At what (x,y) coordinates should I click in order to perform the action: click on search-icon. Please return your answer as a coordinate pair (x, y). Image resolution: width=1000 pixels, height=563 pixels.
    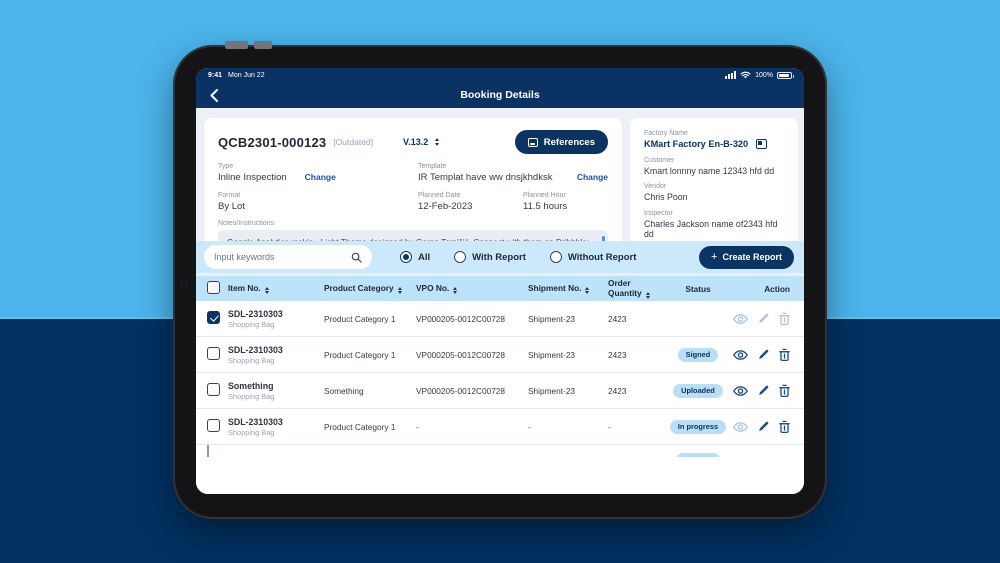
    Looking at the image, I should click on (356, 257).